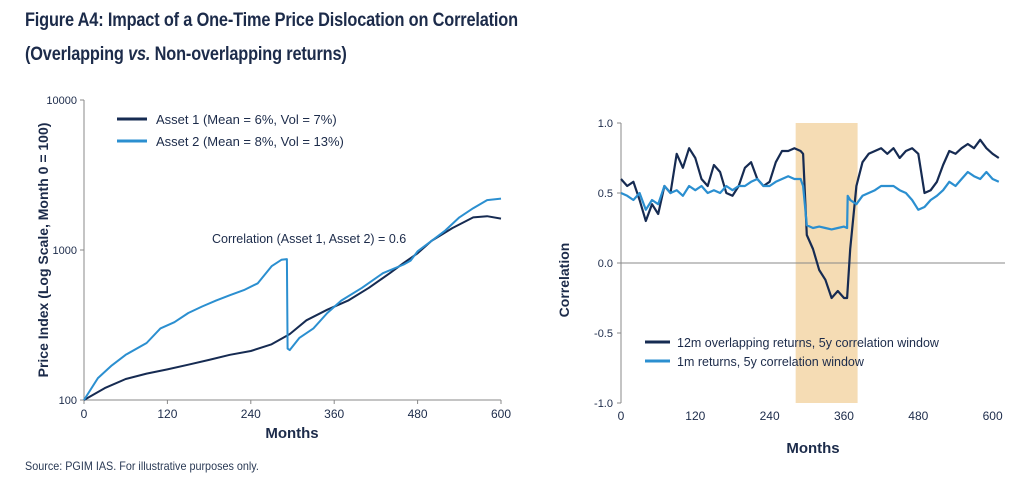 This screenshot has height=486, width=1024. I want to click on right-x-axis-label: Months, so click(812, 448).